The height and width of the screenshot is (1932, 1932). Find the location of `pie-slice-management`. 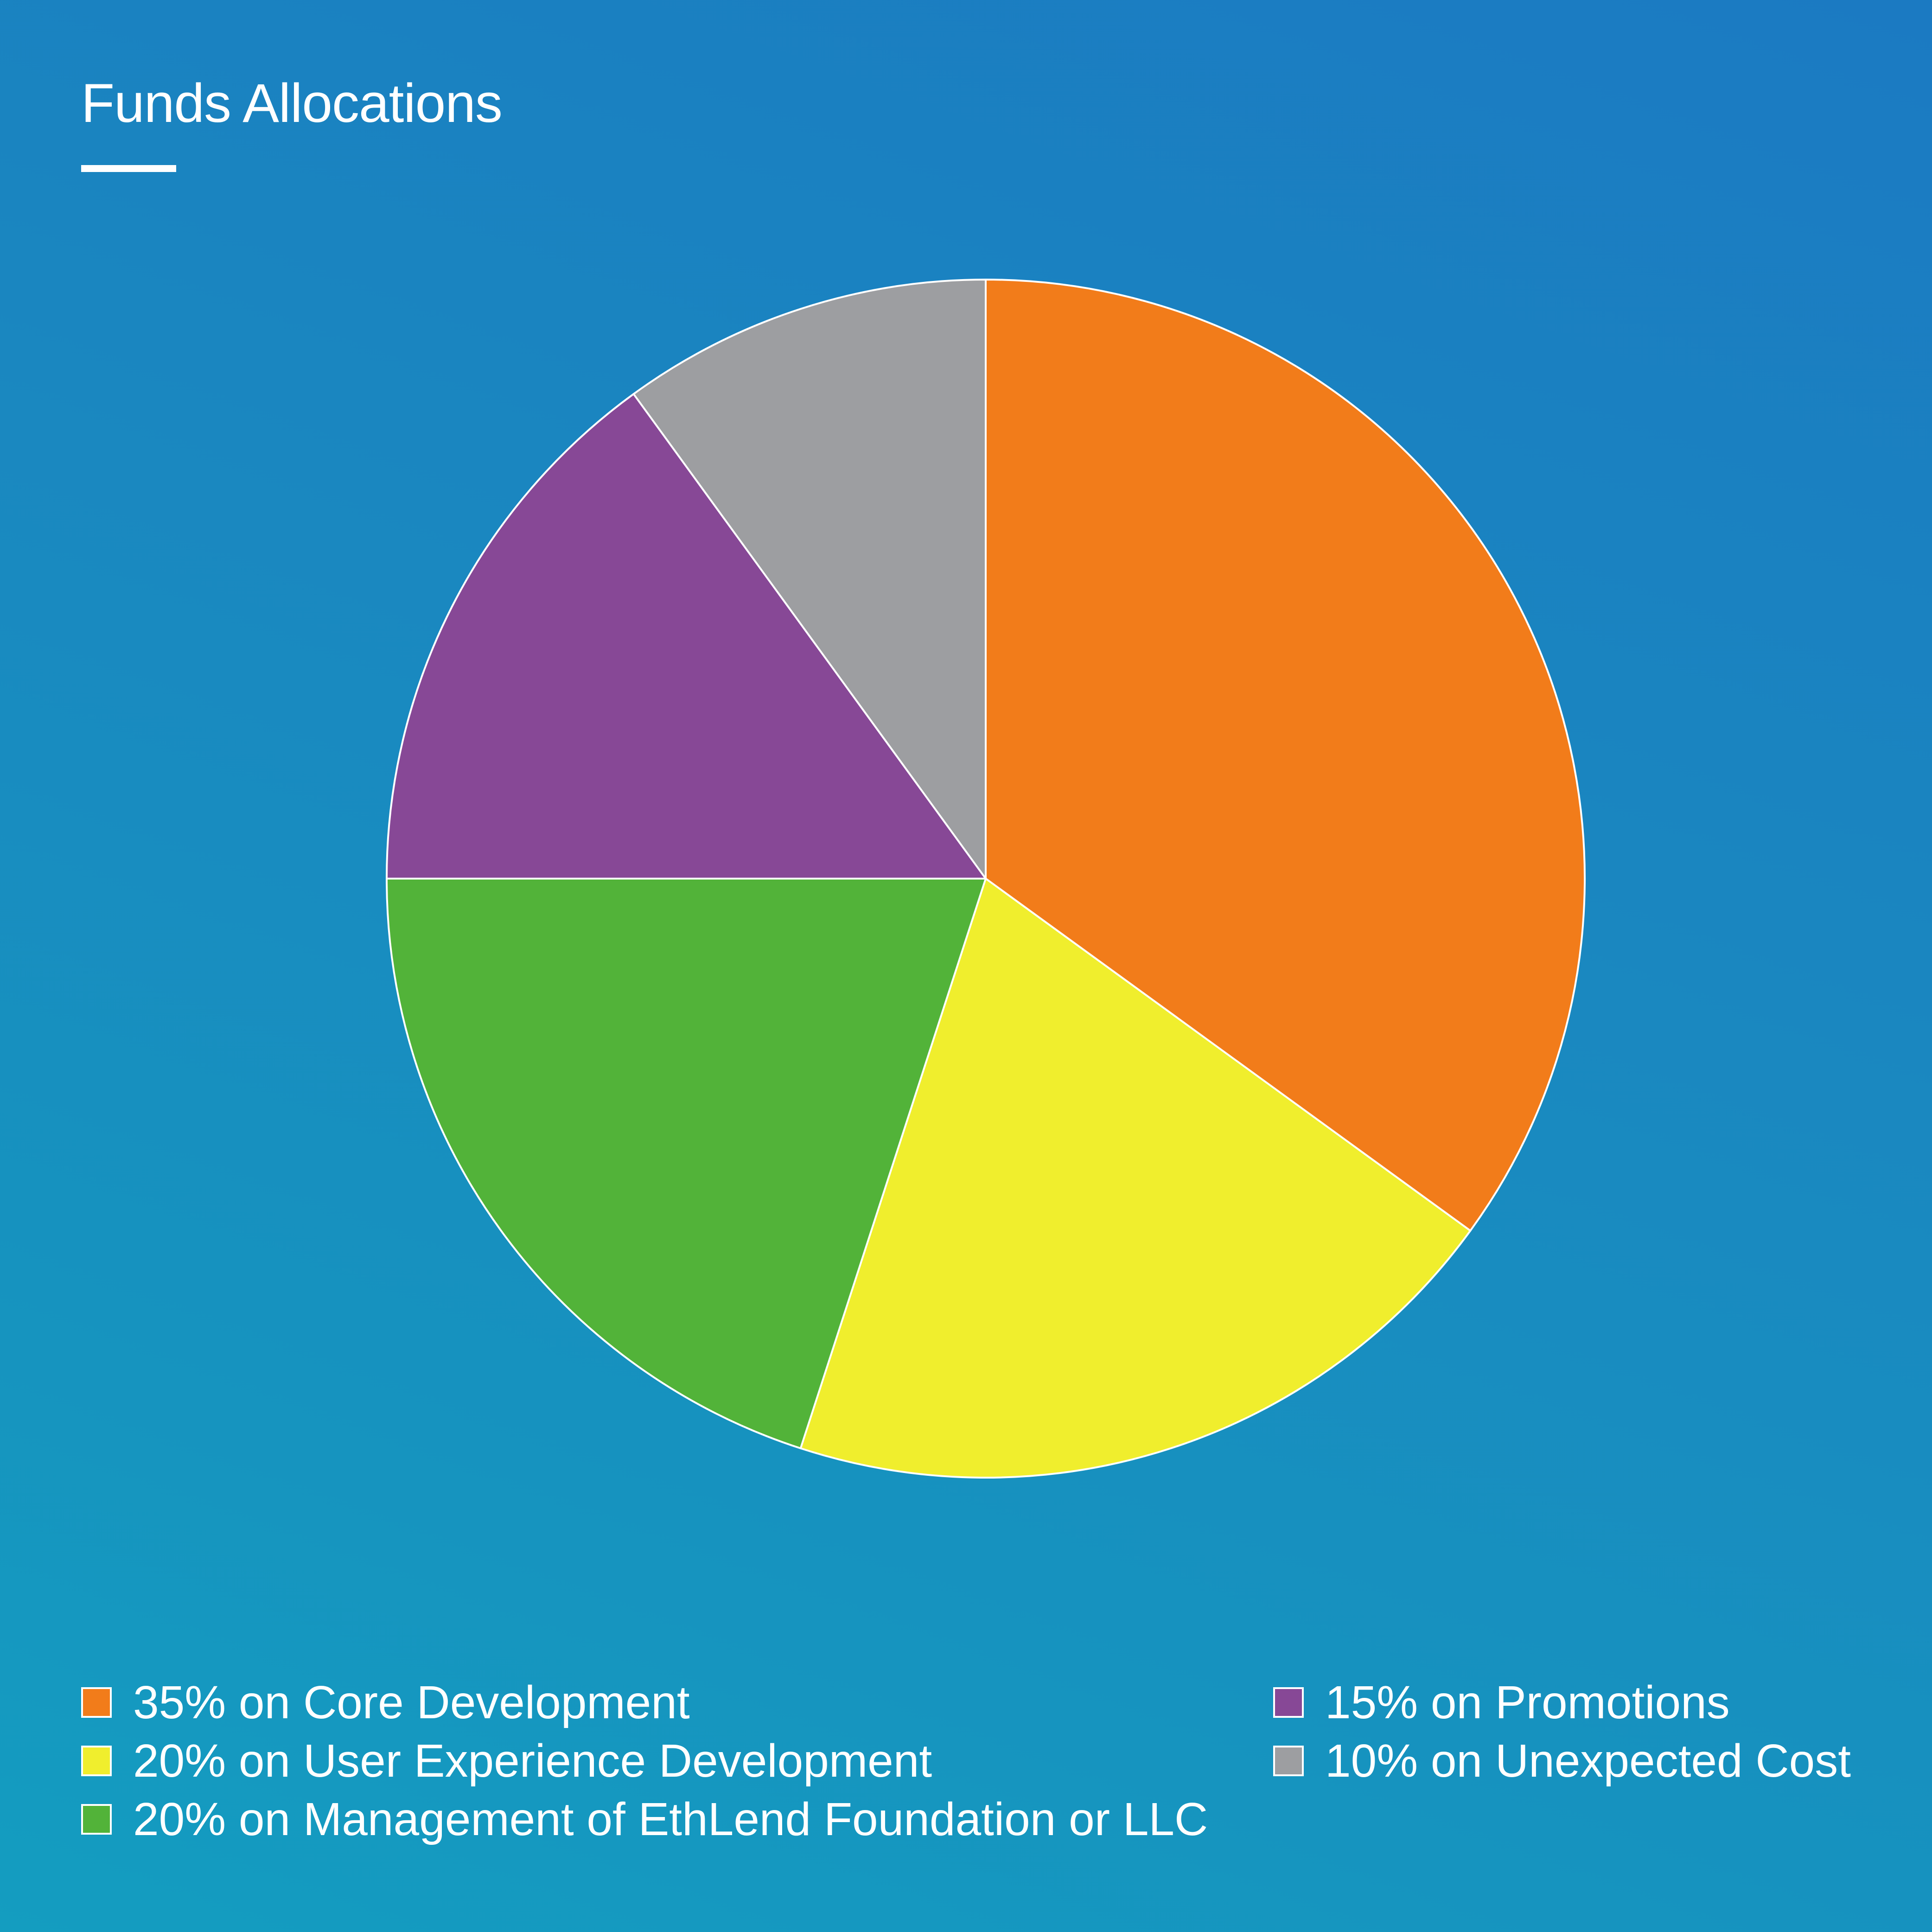

pie-slice-management is located at coordinates (686, 1163).